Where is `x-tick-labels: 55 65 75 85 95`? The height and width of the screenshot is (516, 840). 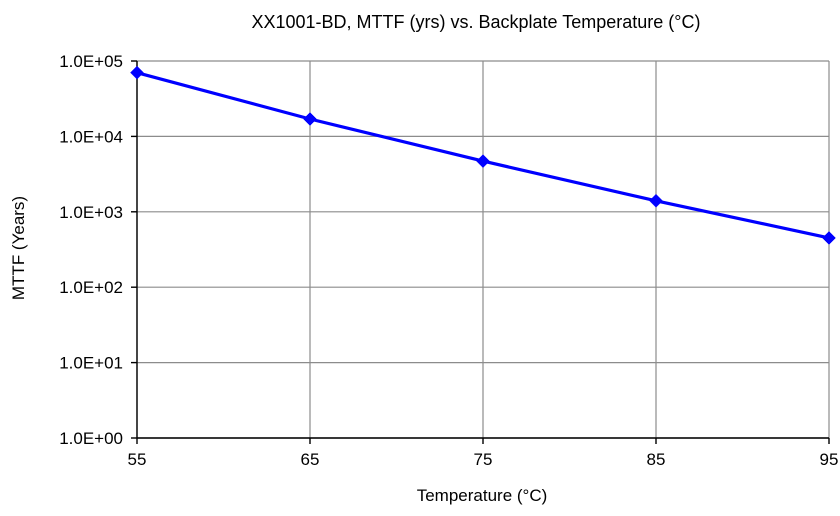 x-tick-labels: 55 65 75 85 95 is located at coordinates (483, 459).